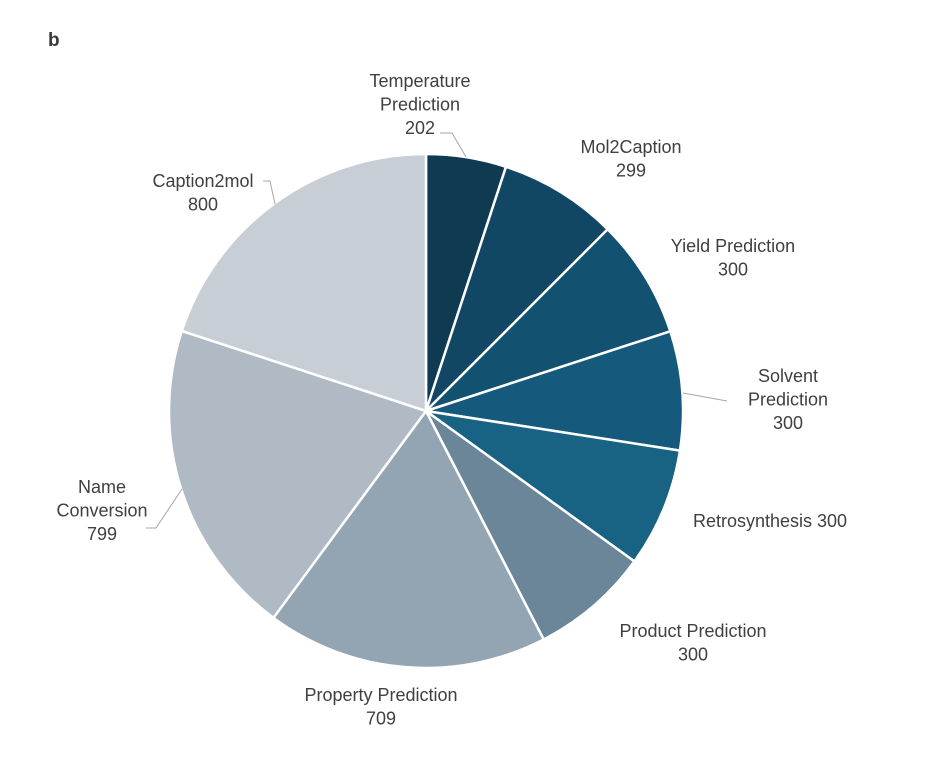  What do you see at coordinates (202, 193) in the screenshot?
I see `slice-label-caption2mol: Caption2mol 800` at bounding box center [202, 193].